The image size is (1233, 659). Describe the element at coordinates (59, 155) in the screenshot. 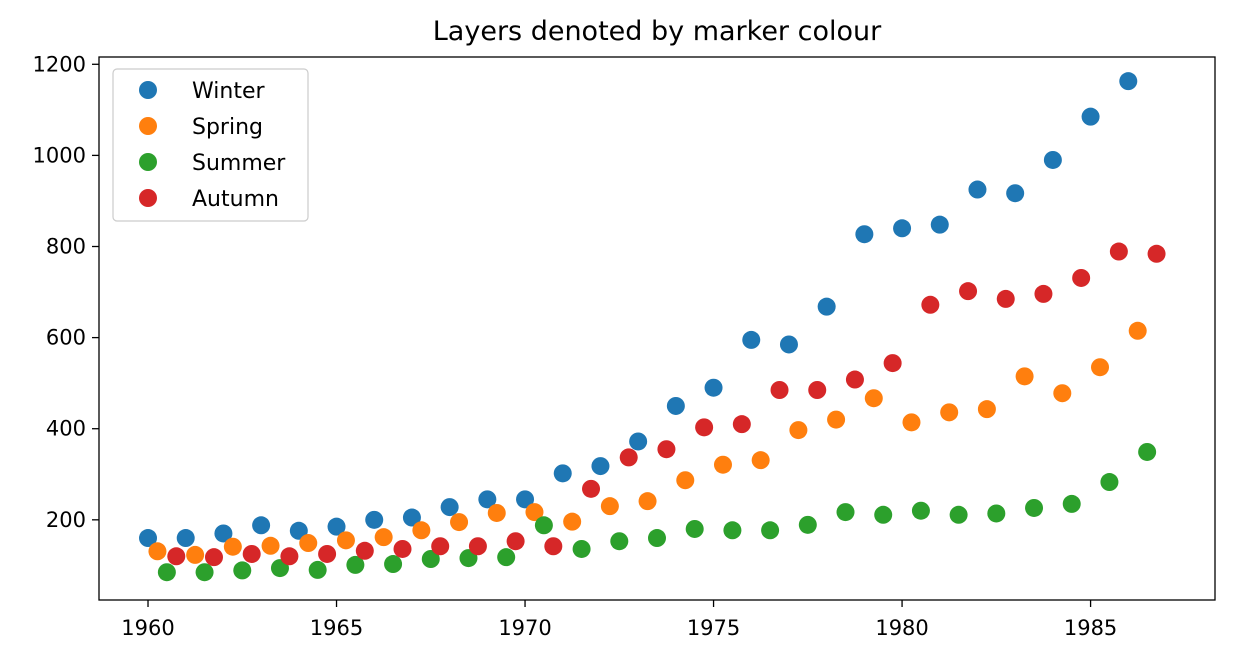

I see `y-tick-label: 1000` at that location.